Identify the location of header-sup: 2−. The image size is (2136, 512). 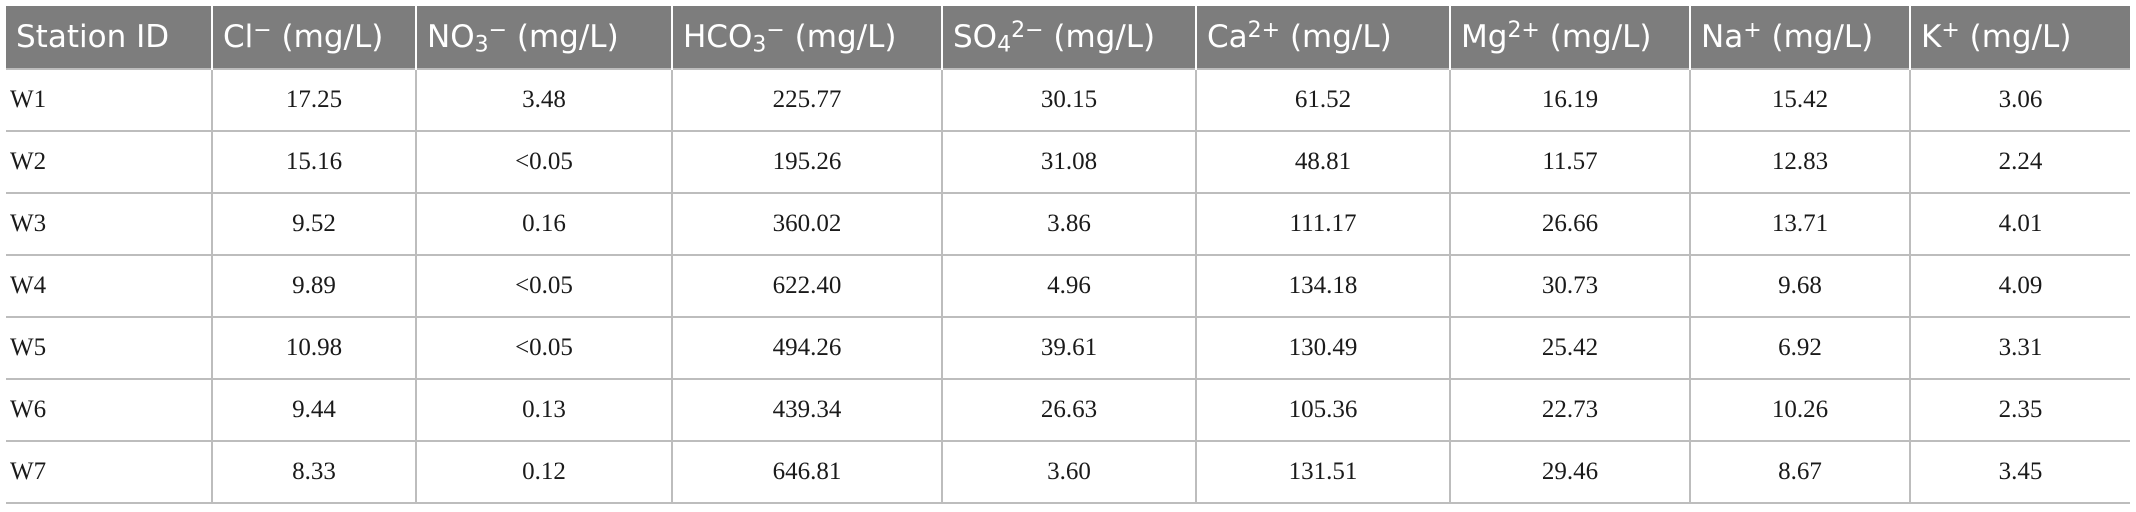
(1027, 31).